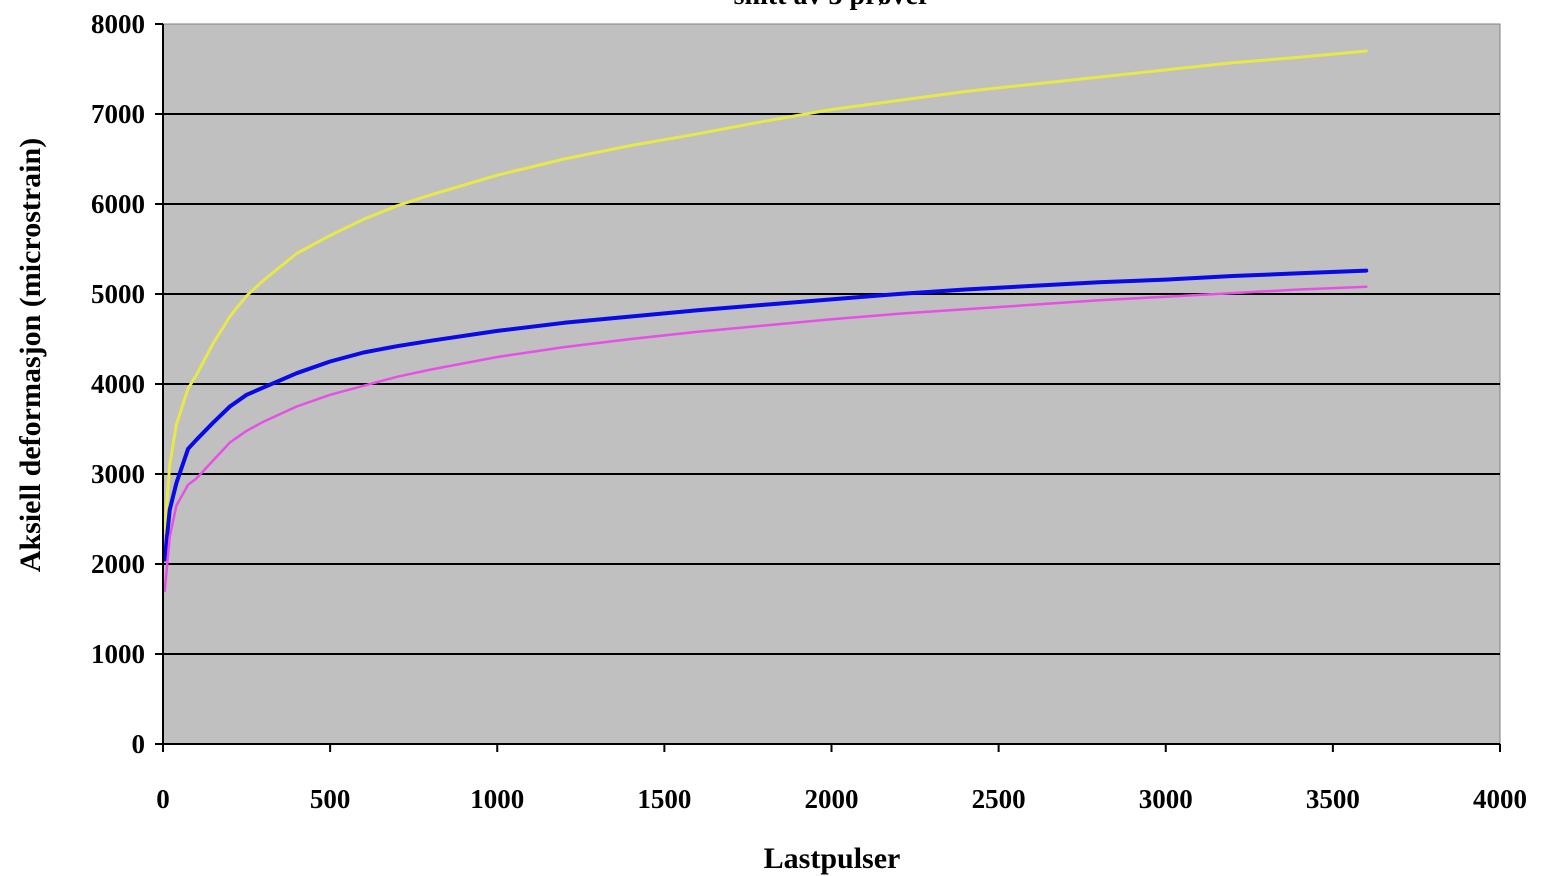 The image size is (1542, 876). What do you see at coordinates (664, 799) in the screenshot?
I see `x-tick-label: 1500` at bounding box center [664, 799].